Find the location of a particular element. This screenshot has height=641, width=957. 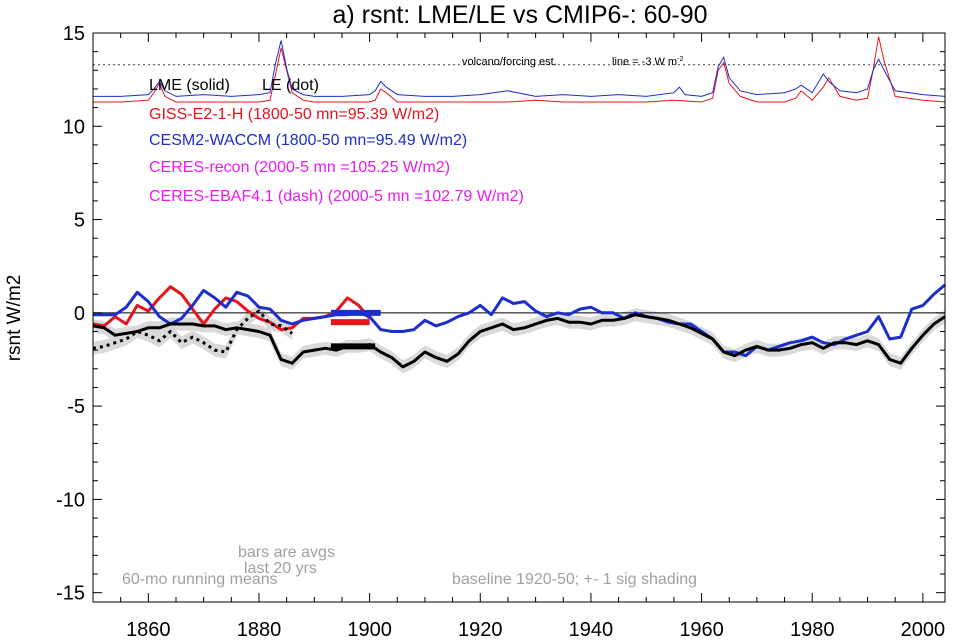

series-line-le is located at coordinates (193, 331).